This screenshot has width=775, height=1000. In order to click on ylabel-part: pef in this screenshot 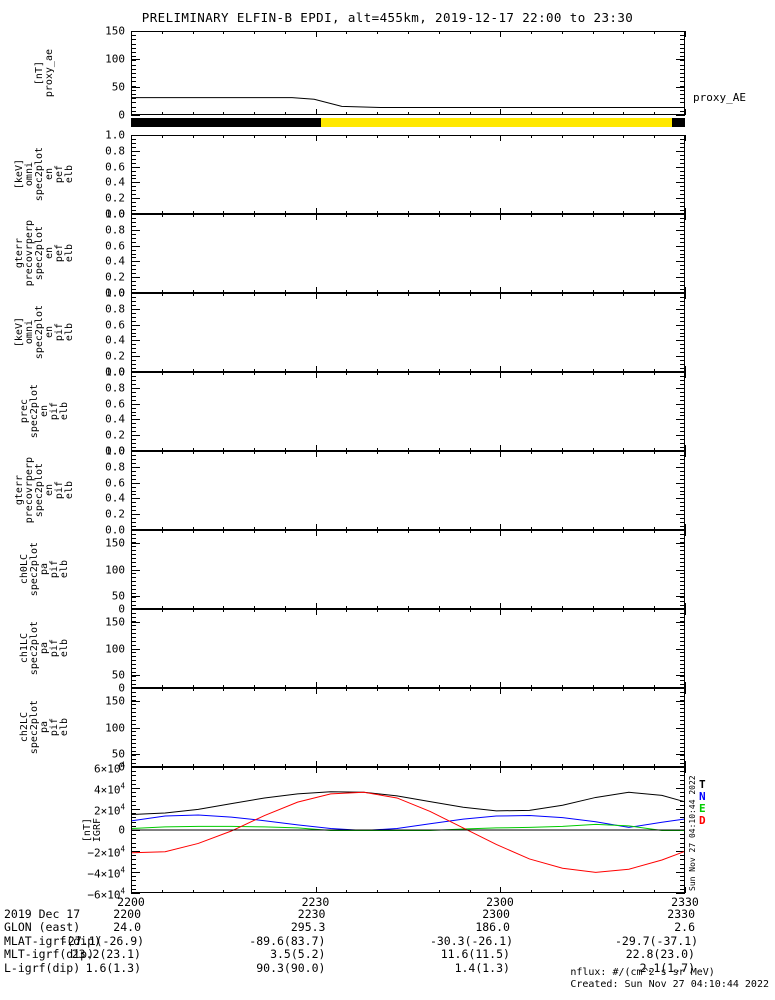, I will do `click(59, 174)`.